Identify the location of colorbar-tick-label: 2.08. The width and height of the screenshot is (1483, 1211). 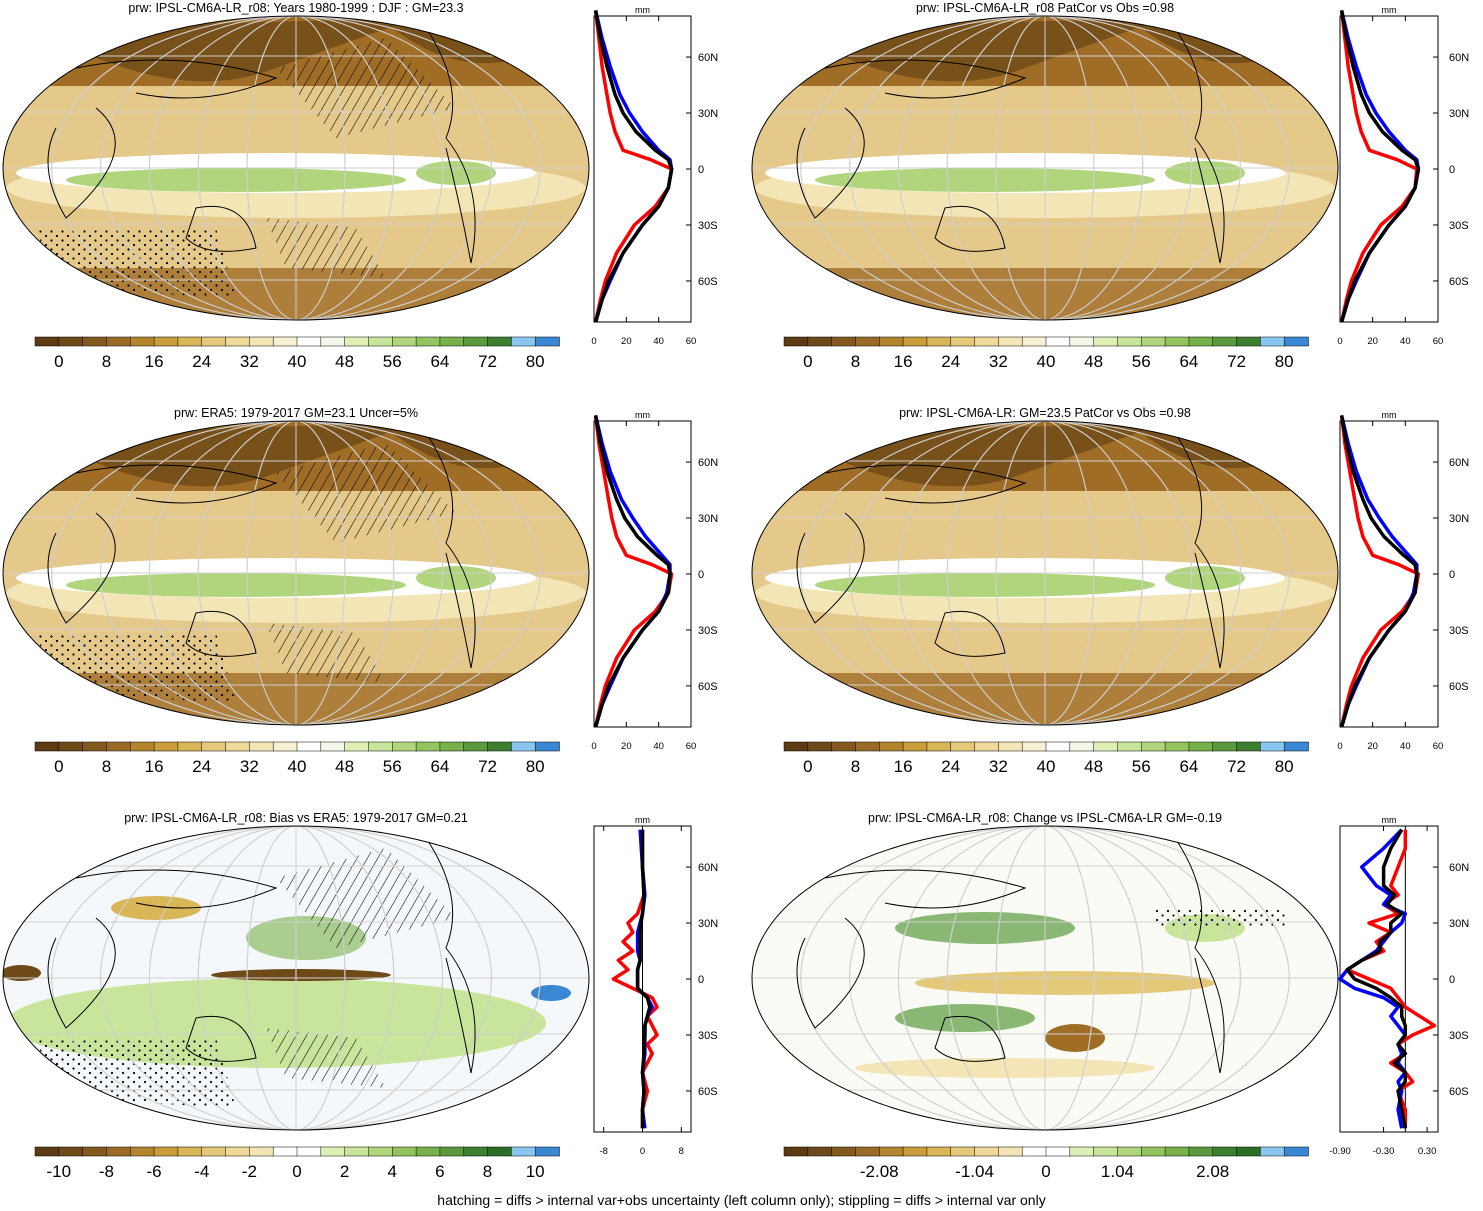
(1212, 1171).